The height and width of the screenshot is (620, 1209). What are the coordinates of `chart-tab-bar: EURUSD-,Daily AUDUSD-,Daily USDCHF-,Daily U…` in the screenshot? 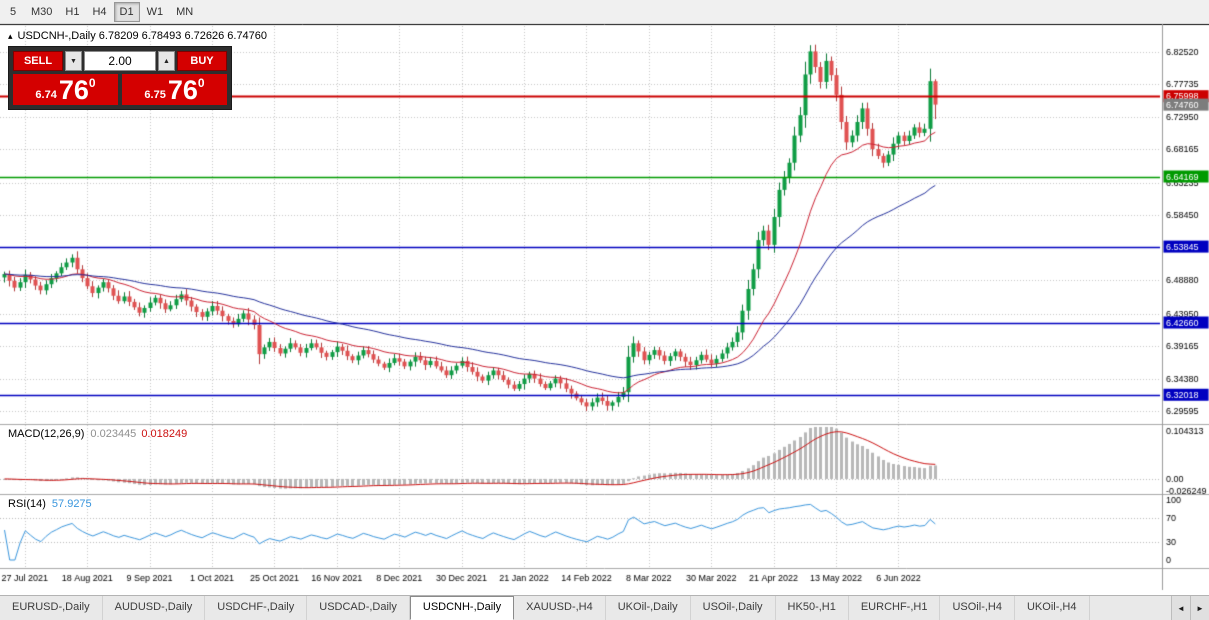 It's located at (604, 607).